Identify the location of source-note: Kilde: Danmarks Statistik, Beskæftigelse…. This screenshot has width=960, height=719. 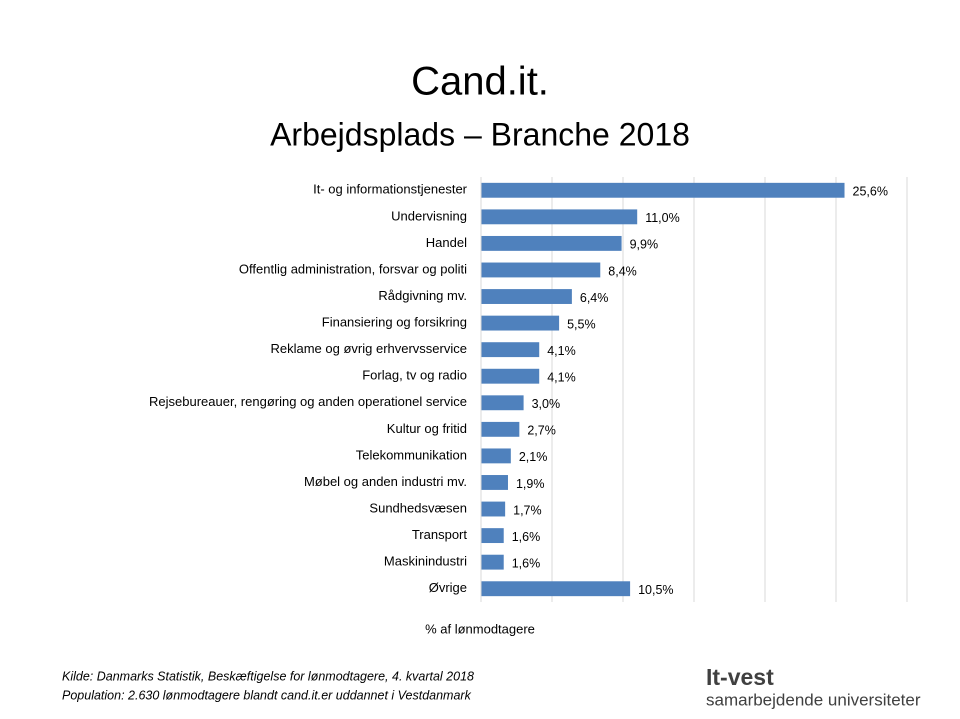
(268, 676).